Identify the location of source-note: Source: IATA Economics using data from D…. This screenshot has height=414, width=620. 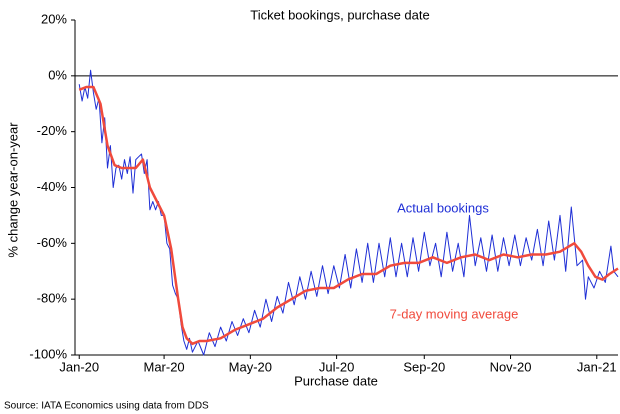
(106, 406).